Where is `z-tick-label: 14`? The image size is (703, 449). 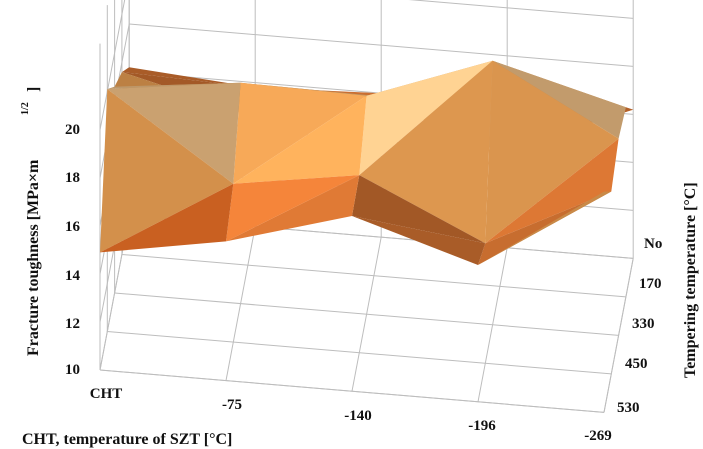 z-tick-label: 14 is located at coordinates (73, 276).